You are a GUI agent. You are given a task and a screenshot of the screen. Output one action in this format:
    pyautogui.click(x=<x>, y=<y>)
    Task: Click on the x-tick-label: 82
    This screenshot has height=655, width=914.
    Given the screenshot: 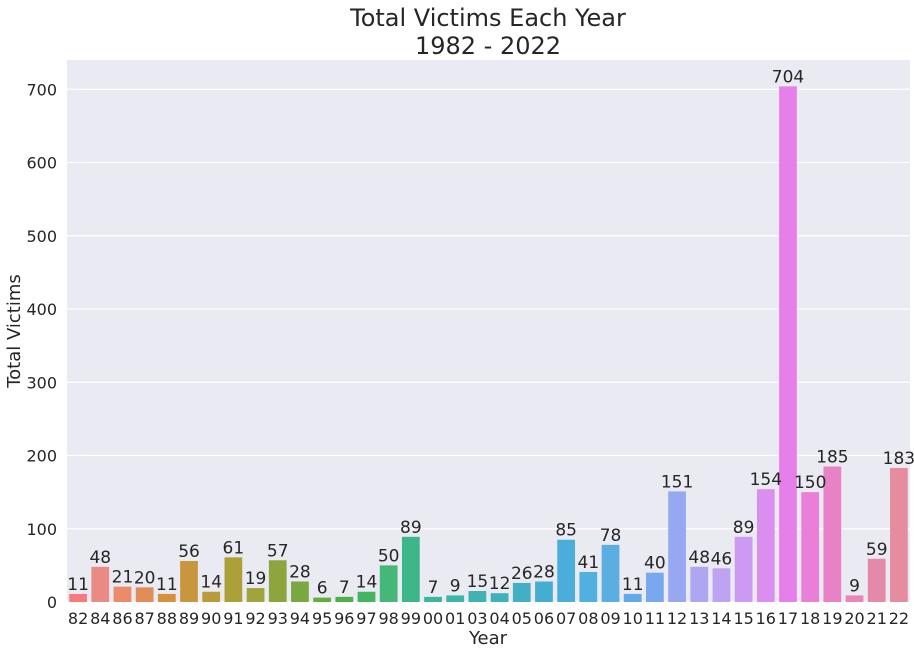 What is the action you would take?
    pyautogui.click(x=78, y=618)
    